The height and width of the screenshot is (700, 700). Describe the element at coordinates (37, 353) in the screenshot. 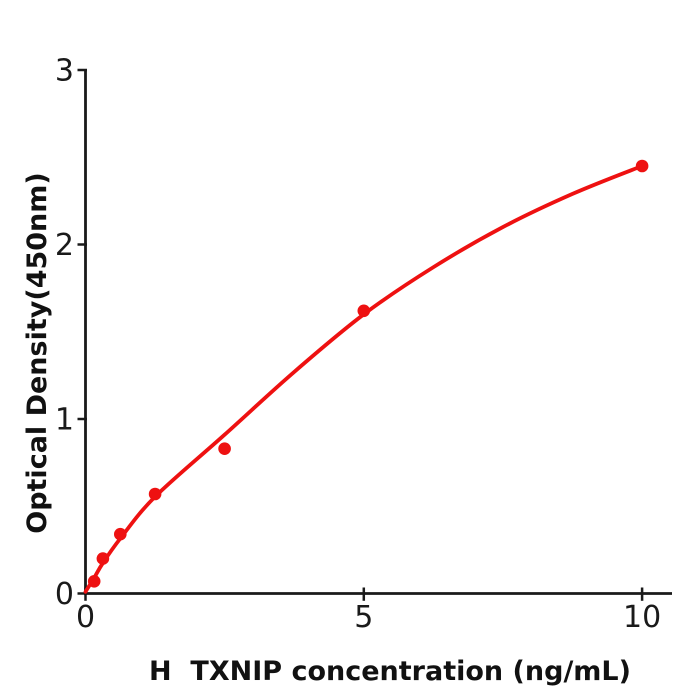

I see `y-axis-title: Optical Density(450nm)` at that location.